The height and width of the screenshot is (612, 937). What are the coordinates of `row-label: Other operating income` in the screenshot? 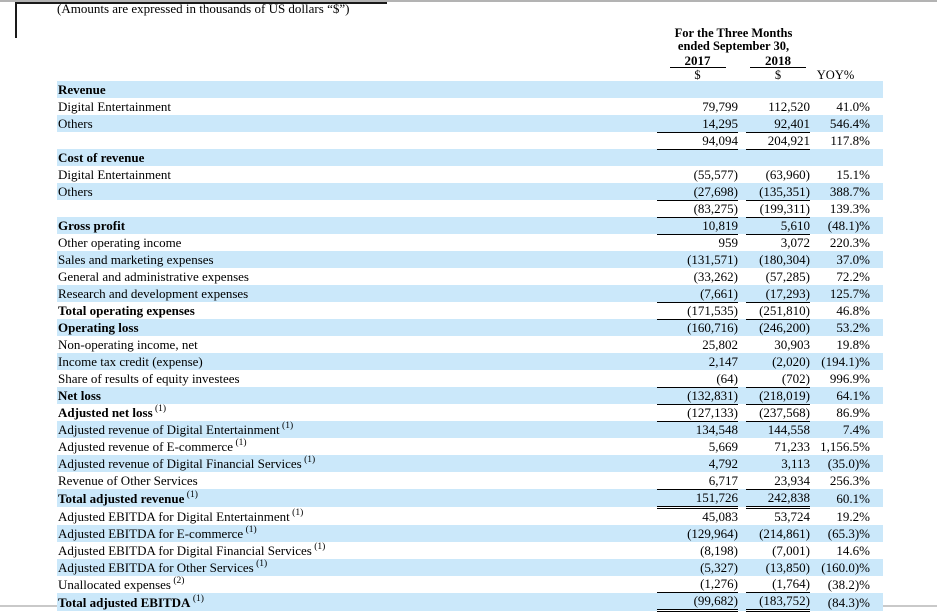 It's located at (357, 242).